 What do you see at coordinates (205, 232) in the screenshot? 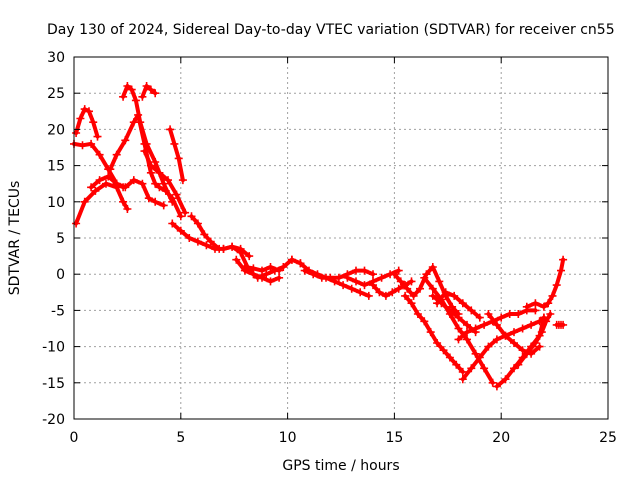
I see `series-sat-k` at bounding box center [205, 232].